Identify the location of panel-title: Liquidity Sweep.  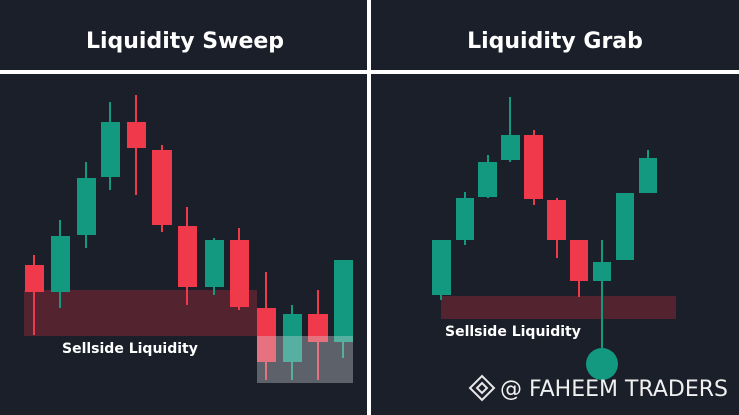
(185, 41).